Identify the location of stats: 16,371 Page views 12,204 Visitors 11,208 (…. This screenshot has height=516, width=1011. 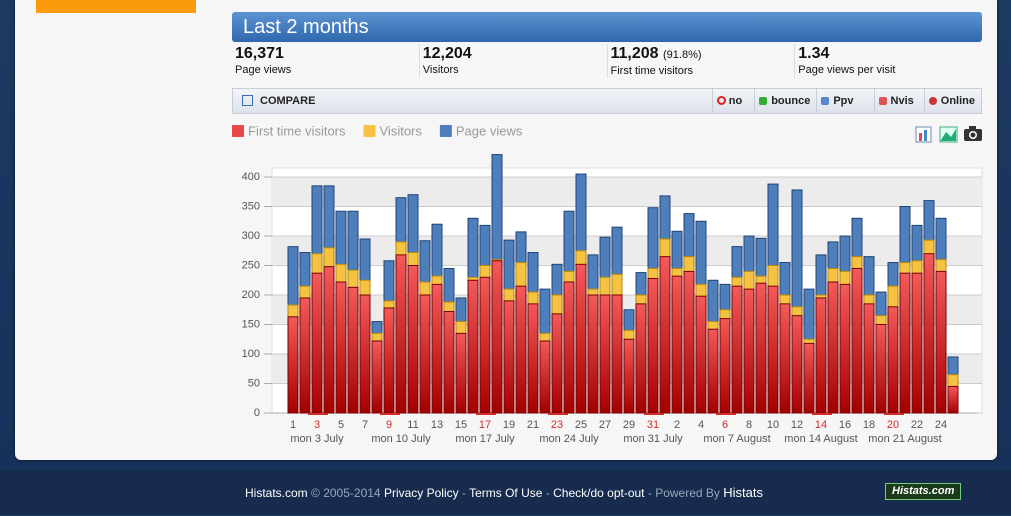
(607, 61).